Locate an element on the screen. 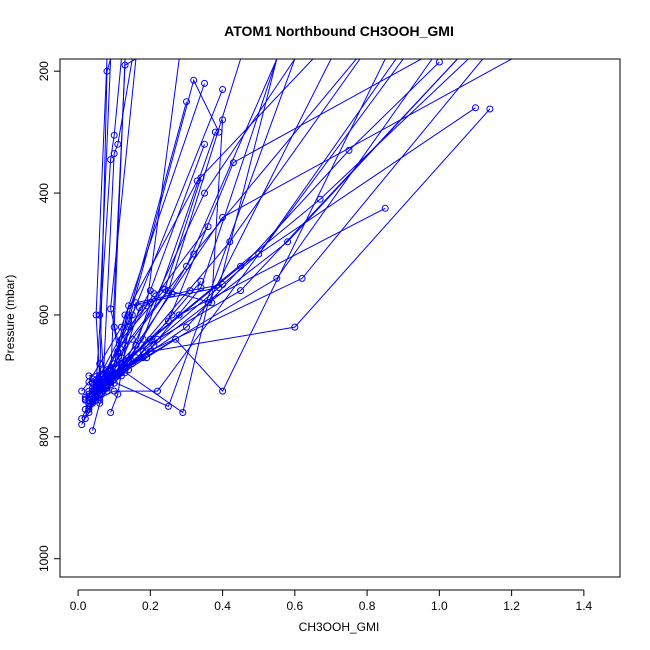 The height and width of the screenshot is (650, 650). y-tick-label: 1000 is located at coordinates (44, 558).